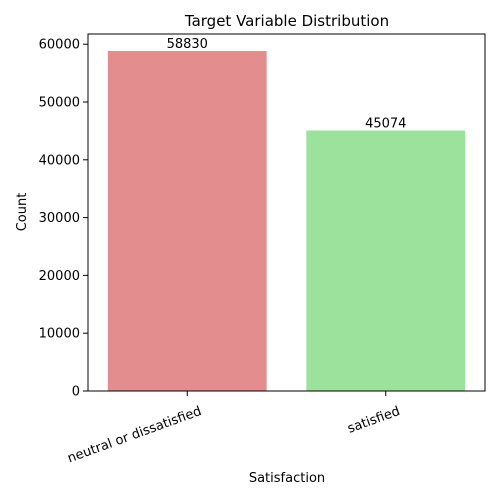 The height and width of the screenshot is (500, 500). What do you see at coordinates (76, 392) in the screenshot?
I see `y-tick-label-0: 0` at bounding box center [76, 392].